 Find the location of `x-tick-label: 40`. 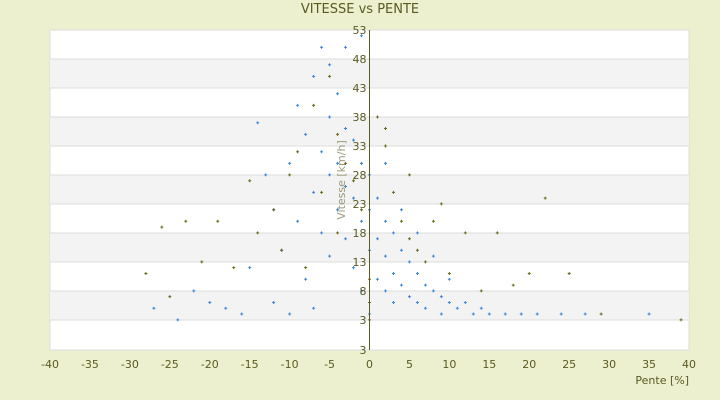

x-tick-label: 40 is located at coordinates (689, 364).